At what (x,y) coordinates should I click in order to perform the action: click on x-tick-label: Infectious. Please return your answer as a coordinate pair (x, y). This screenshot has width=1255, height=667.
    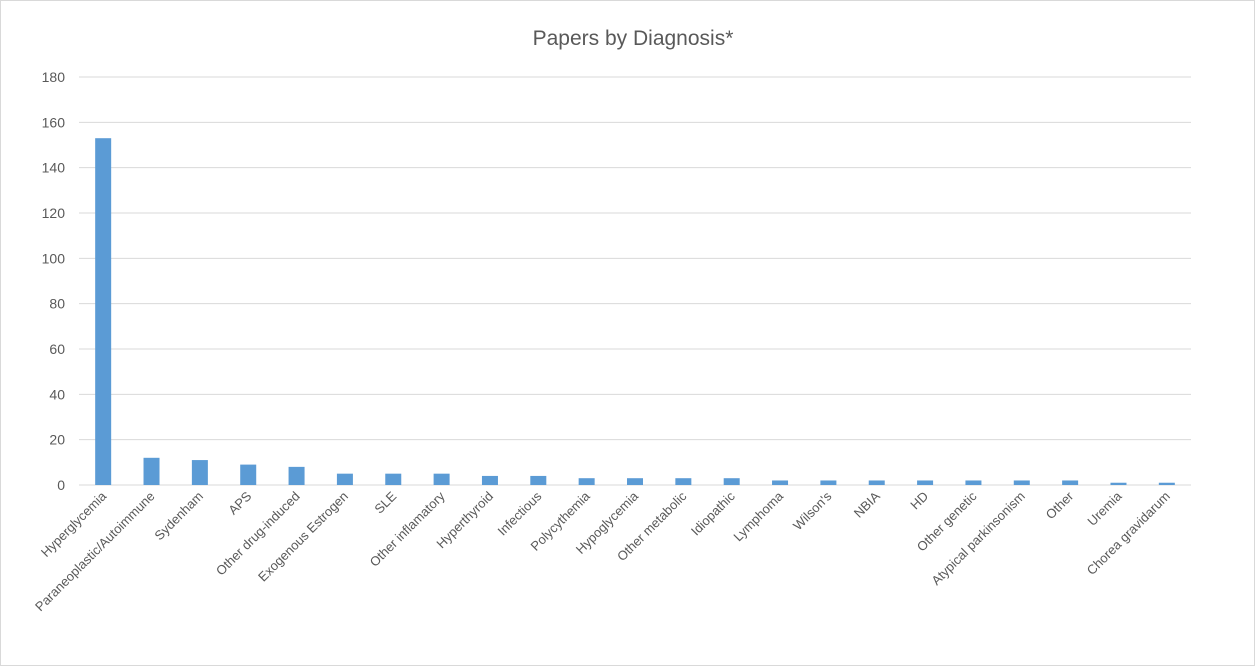
    Looking at the image, I should click on (519, 513).